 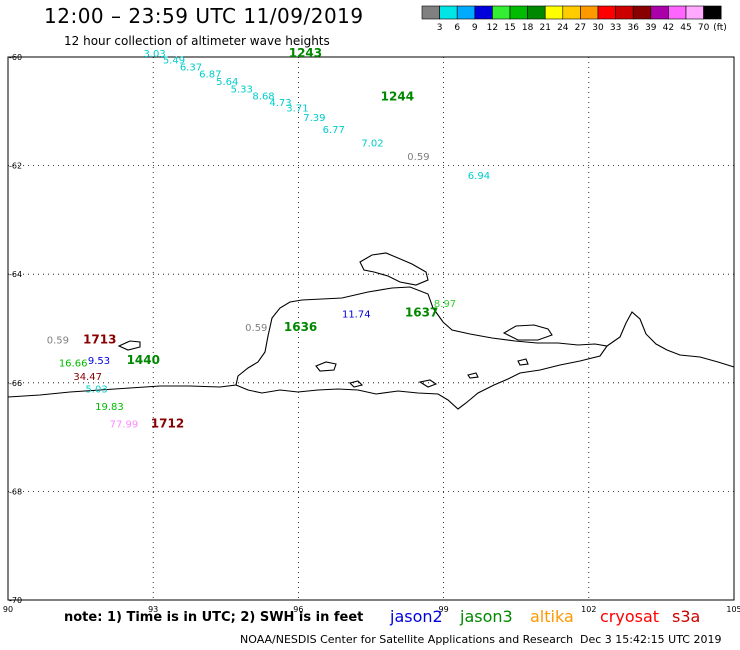 What do you see at coordinates (210, 75) in the screenshot?
I see `wave-height-label: 6.87` at bounding box center [210, 75].